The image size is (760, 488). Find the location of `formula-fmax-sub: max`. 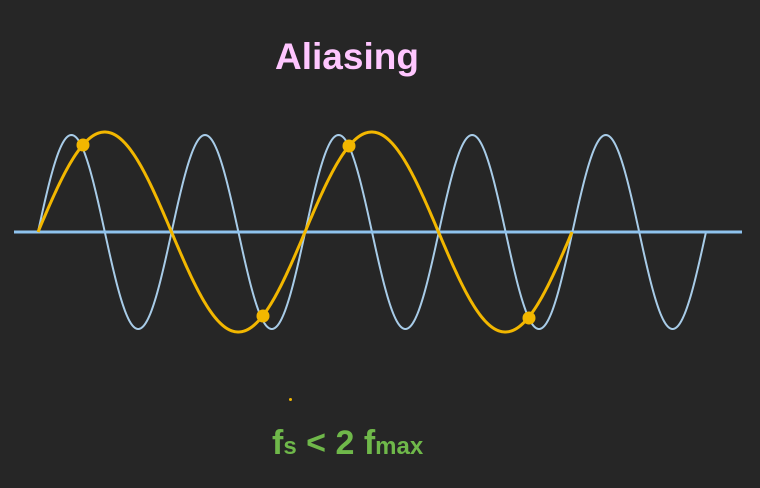

formula-fmax-sub: max is located at coordinates (399, 446).